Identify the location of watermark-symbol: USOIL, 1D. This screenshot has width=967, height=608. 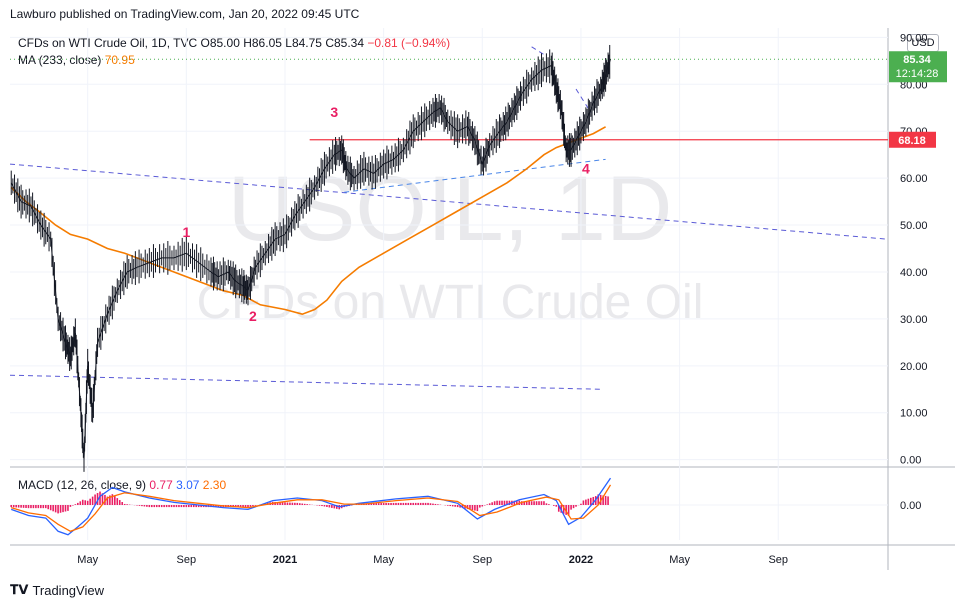
(450, 209).